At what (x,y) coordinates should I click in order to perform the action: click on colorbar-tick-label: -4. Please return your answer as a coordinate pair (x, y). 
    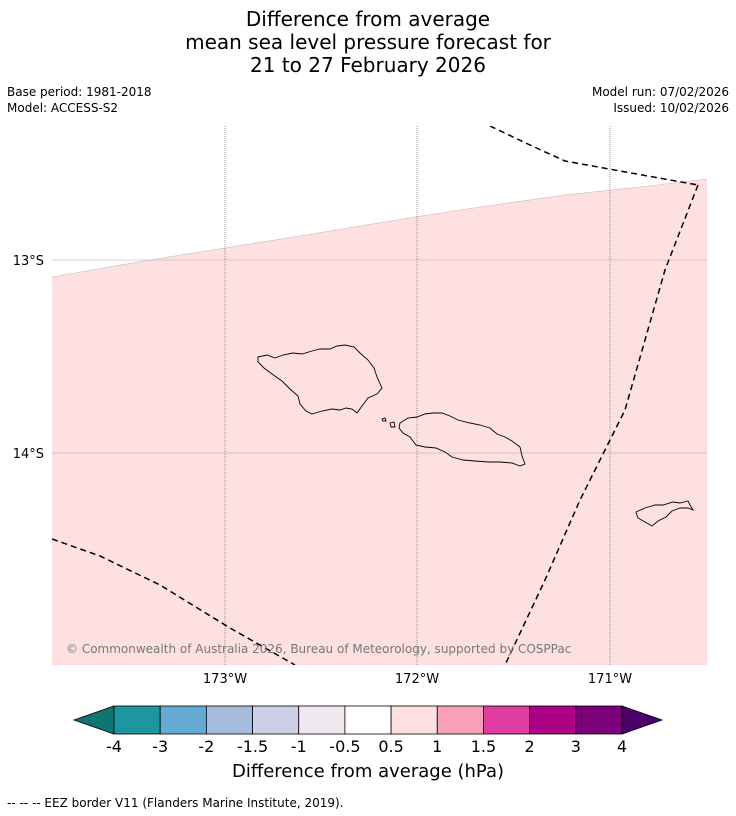
    Looking at the image, I should click on (114, 746).